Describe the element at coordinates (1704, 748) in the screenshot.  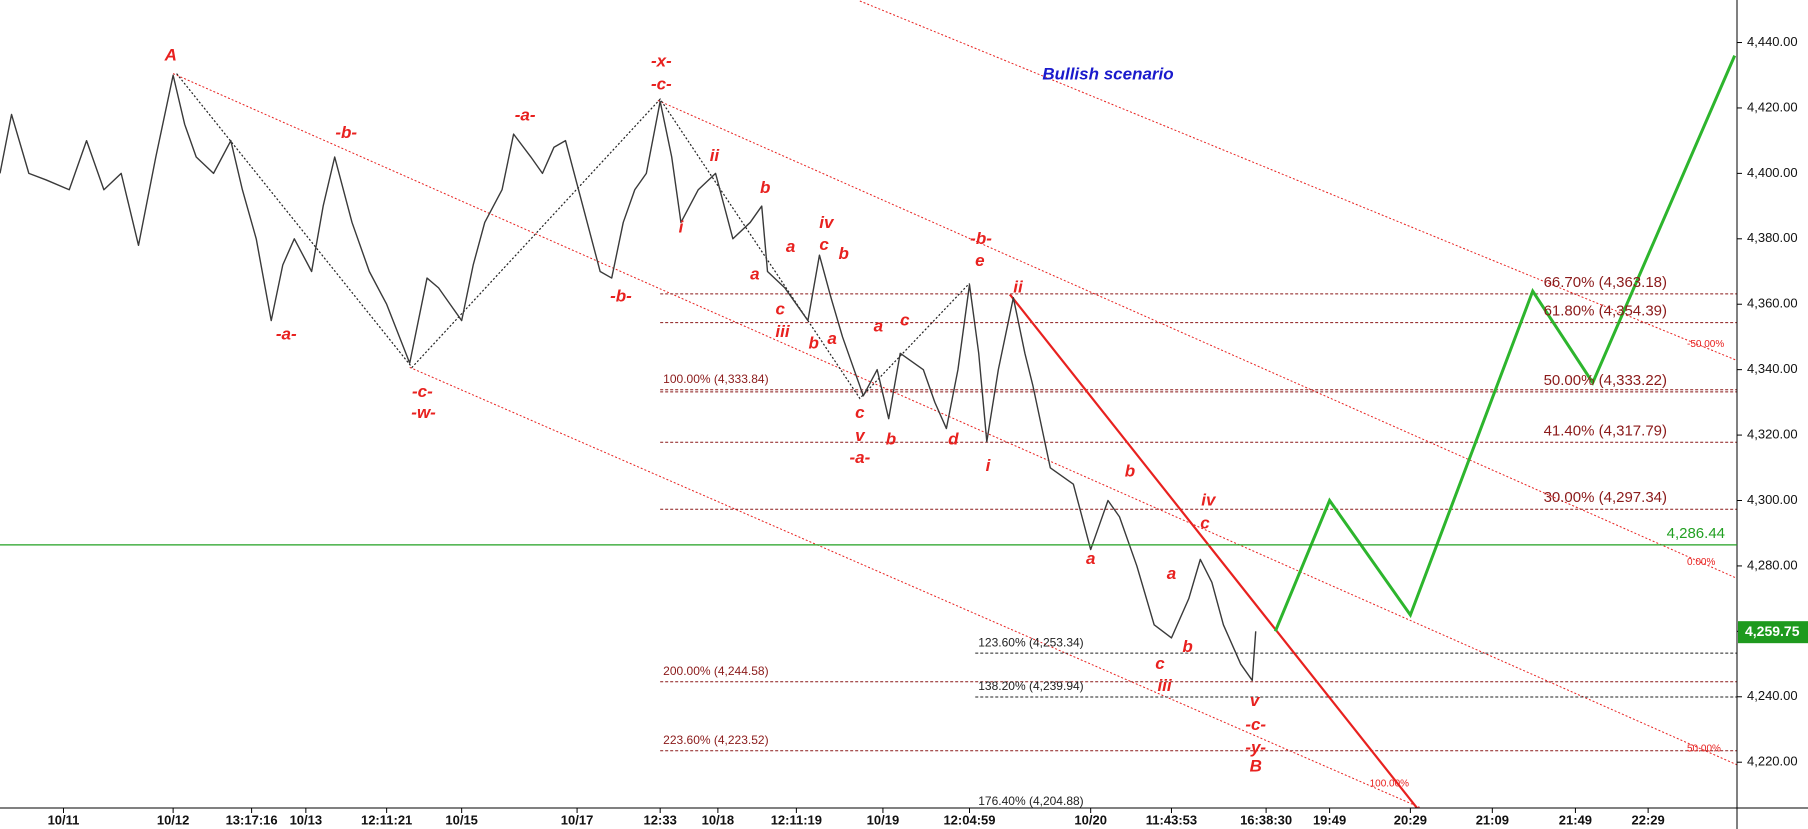
I see `channel-label: 50.00%` at that location.